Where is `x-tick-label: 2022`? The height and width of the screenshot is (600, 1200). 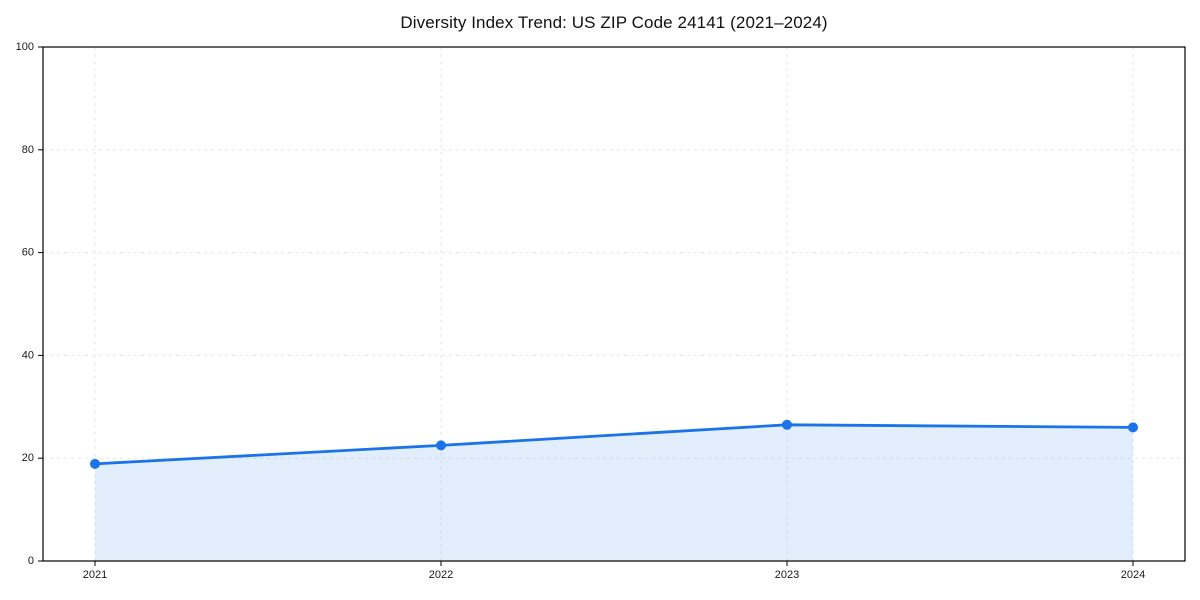
x-tick-label: 2022 is located at coordinates (441, 575).